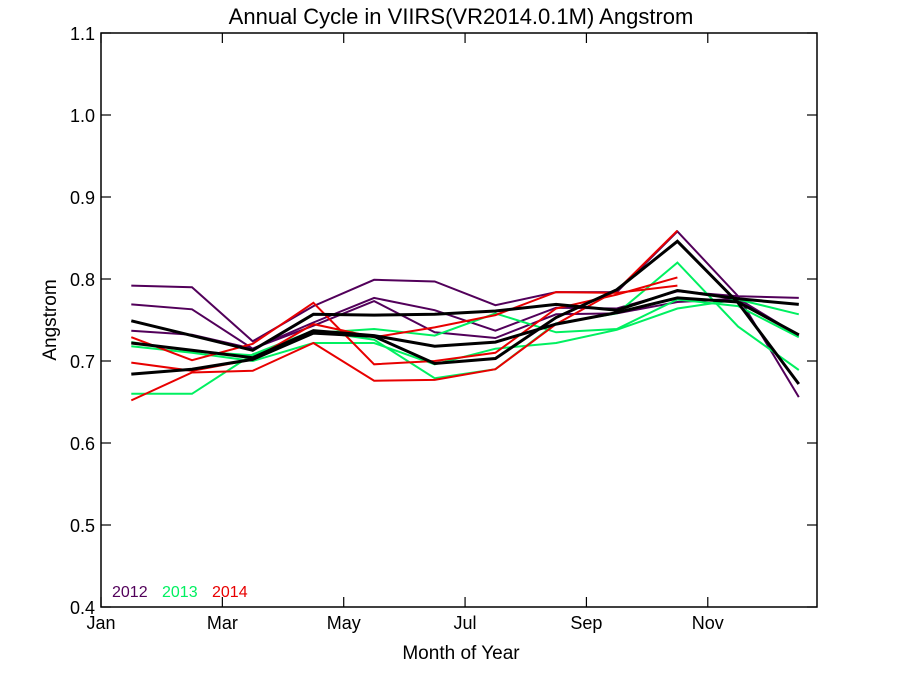  Describe the element at coordinates (100, 623) in the screenshot. I see `x-tick-label: Jan` at that location.